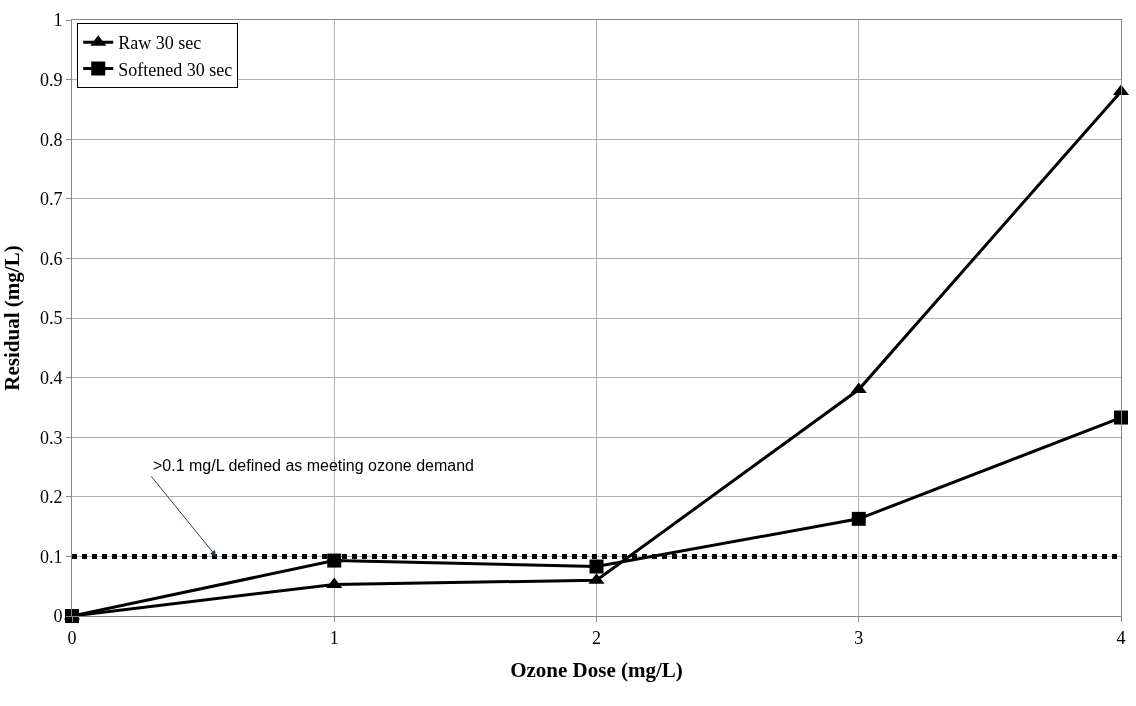 The width and height of the screenshot is (1136, 706). Describe the element at coordinates (596, 637) in the screenshot. I see `x-tick-label: 2` at that location.